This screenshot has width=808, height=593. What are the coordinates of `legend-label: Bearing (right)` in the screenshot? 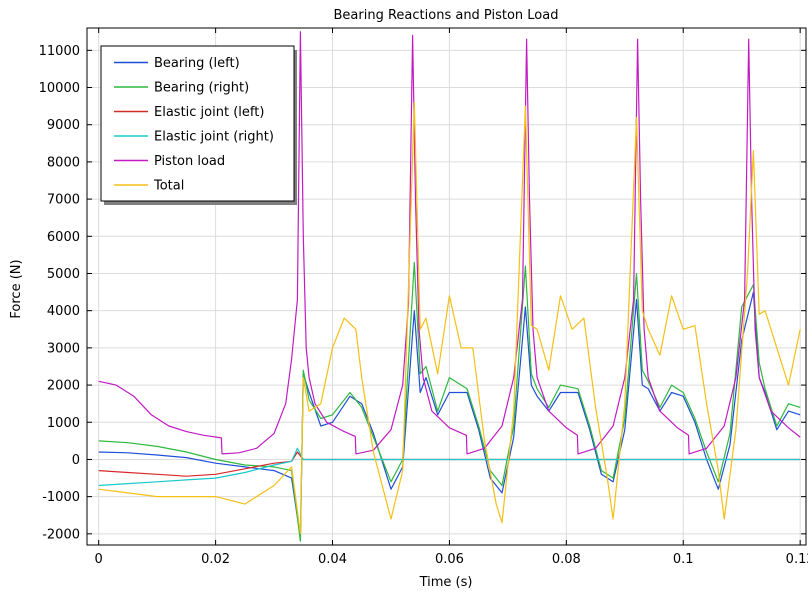 It's located at (201, 88).